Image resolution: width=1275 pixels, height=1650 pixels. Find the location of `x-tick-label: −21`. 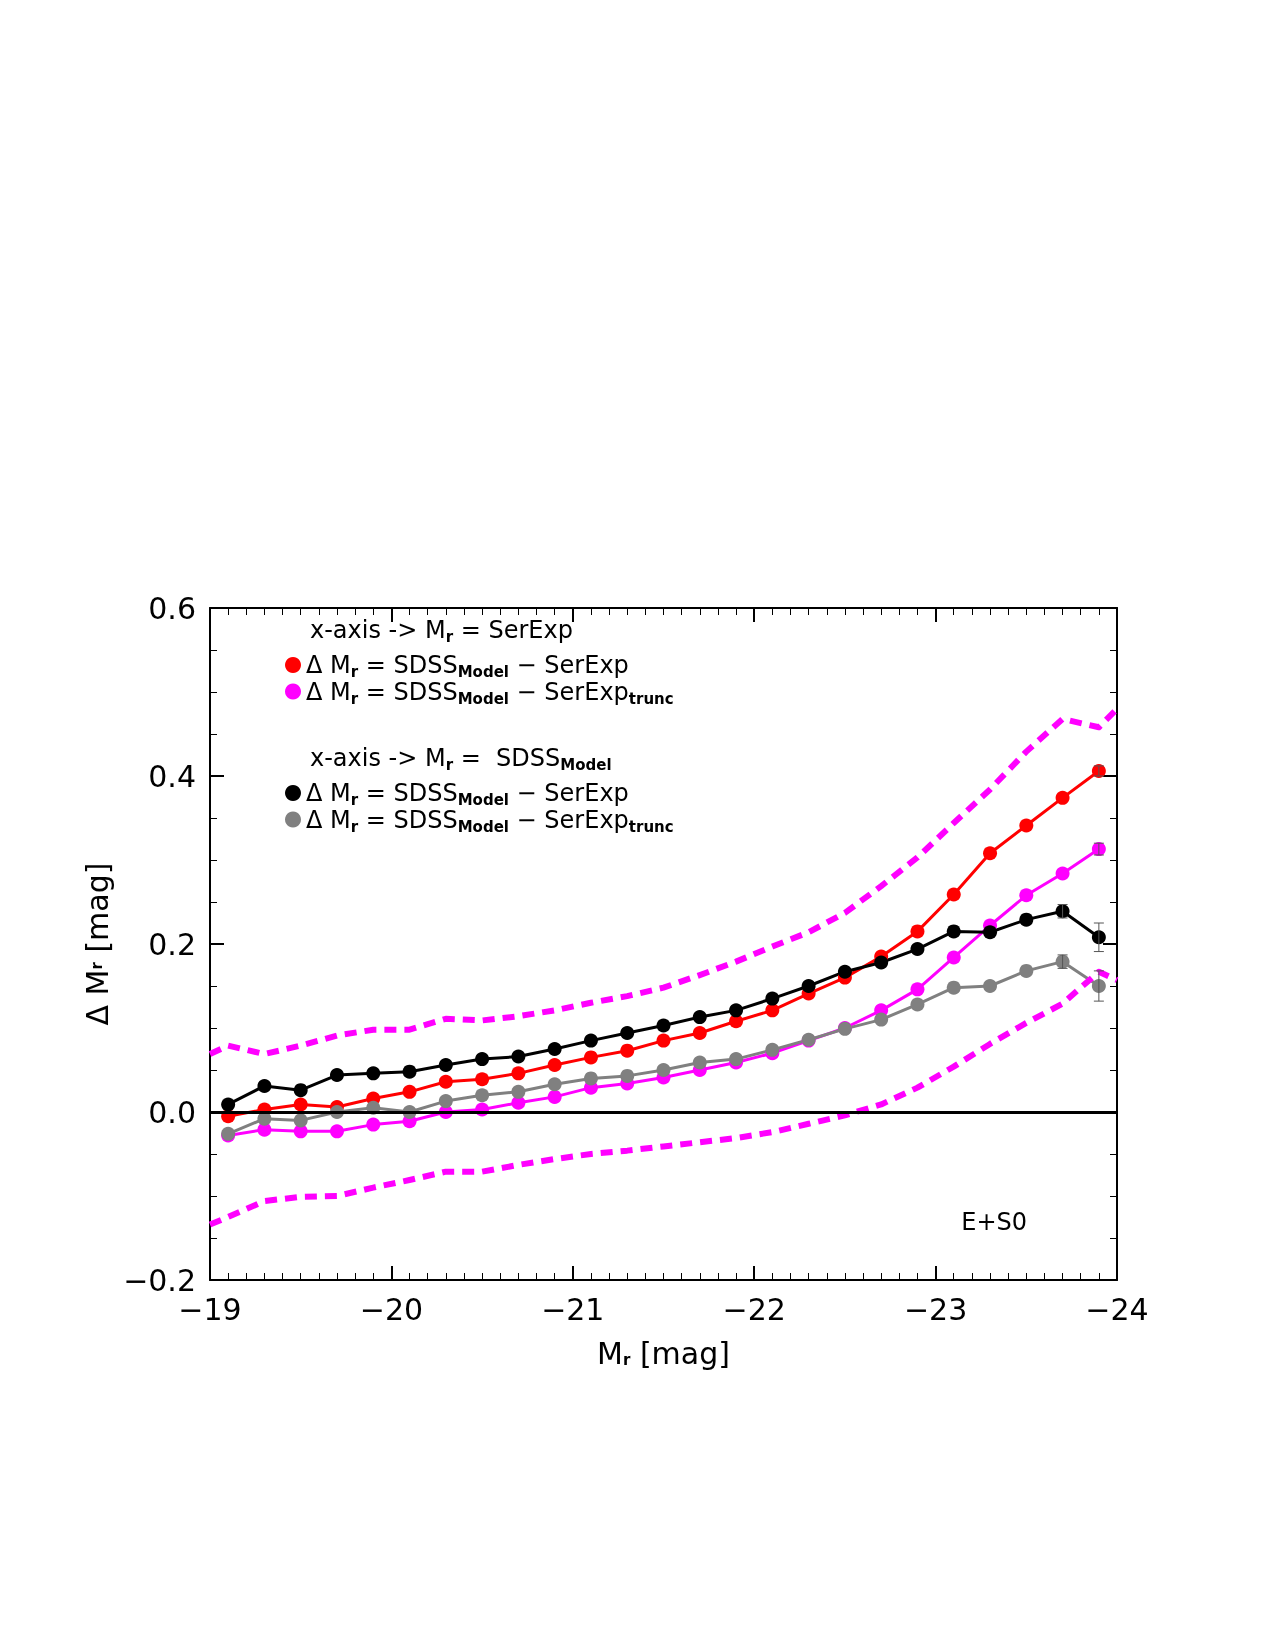

x-tick-label: −21 is located at coordinates (573, 1309).